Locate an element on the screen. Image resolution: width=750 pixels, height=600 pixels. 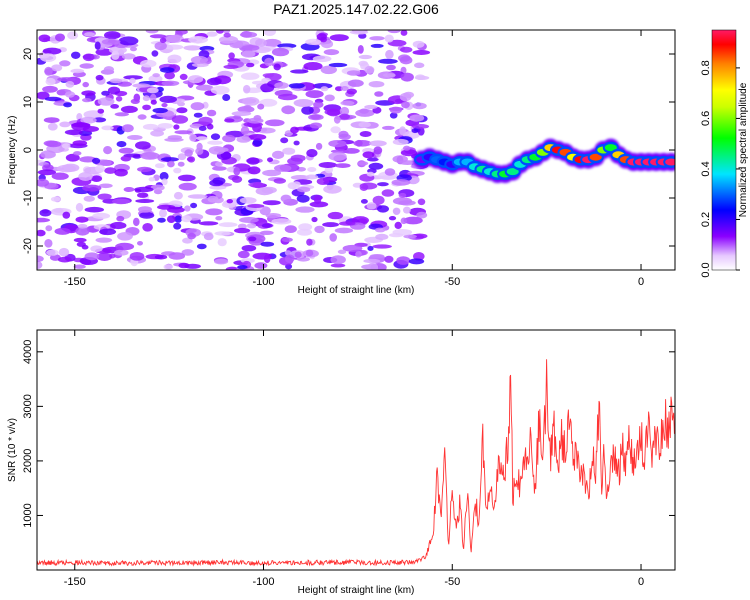
colorbar-tick-label: 0.4 is located at coordinates (706, 168).